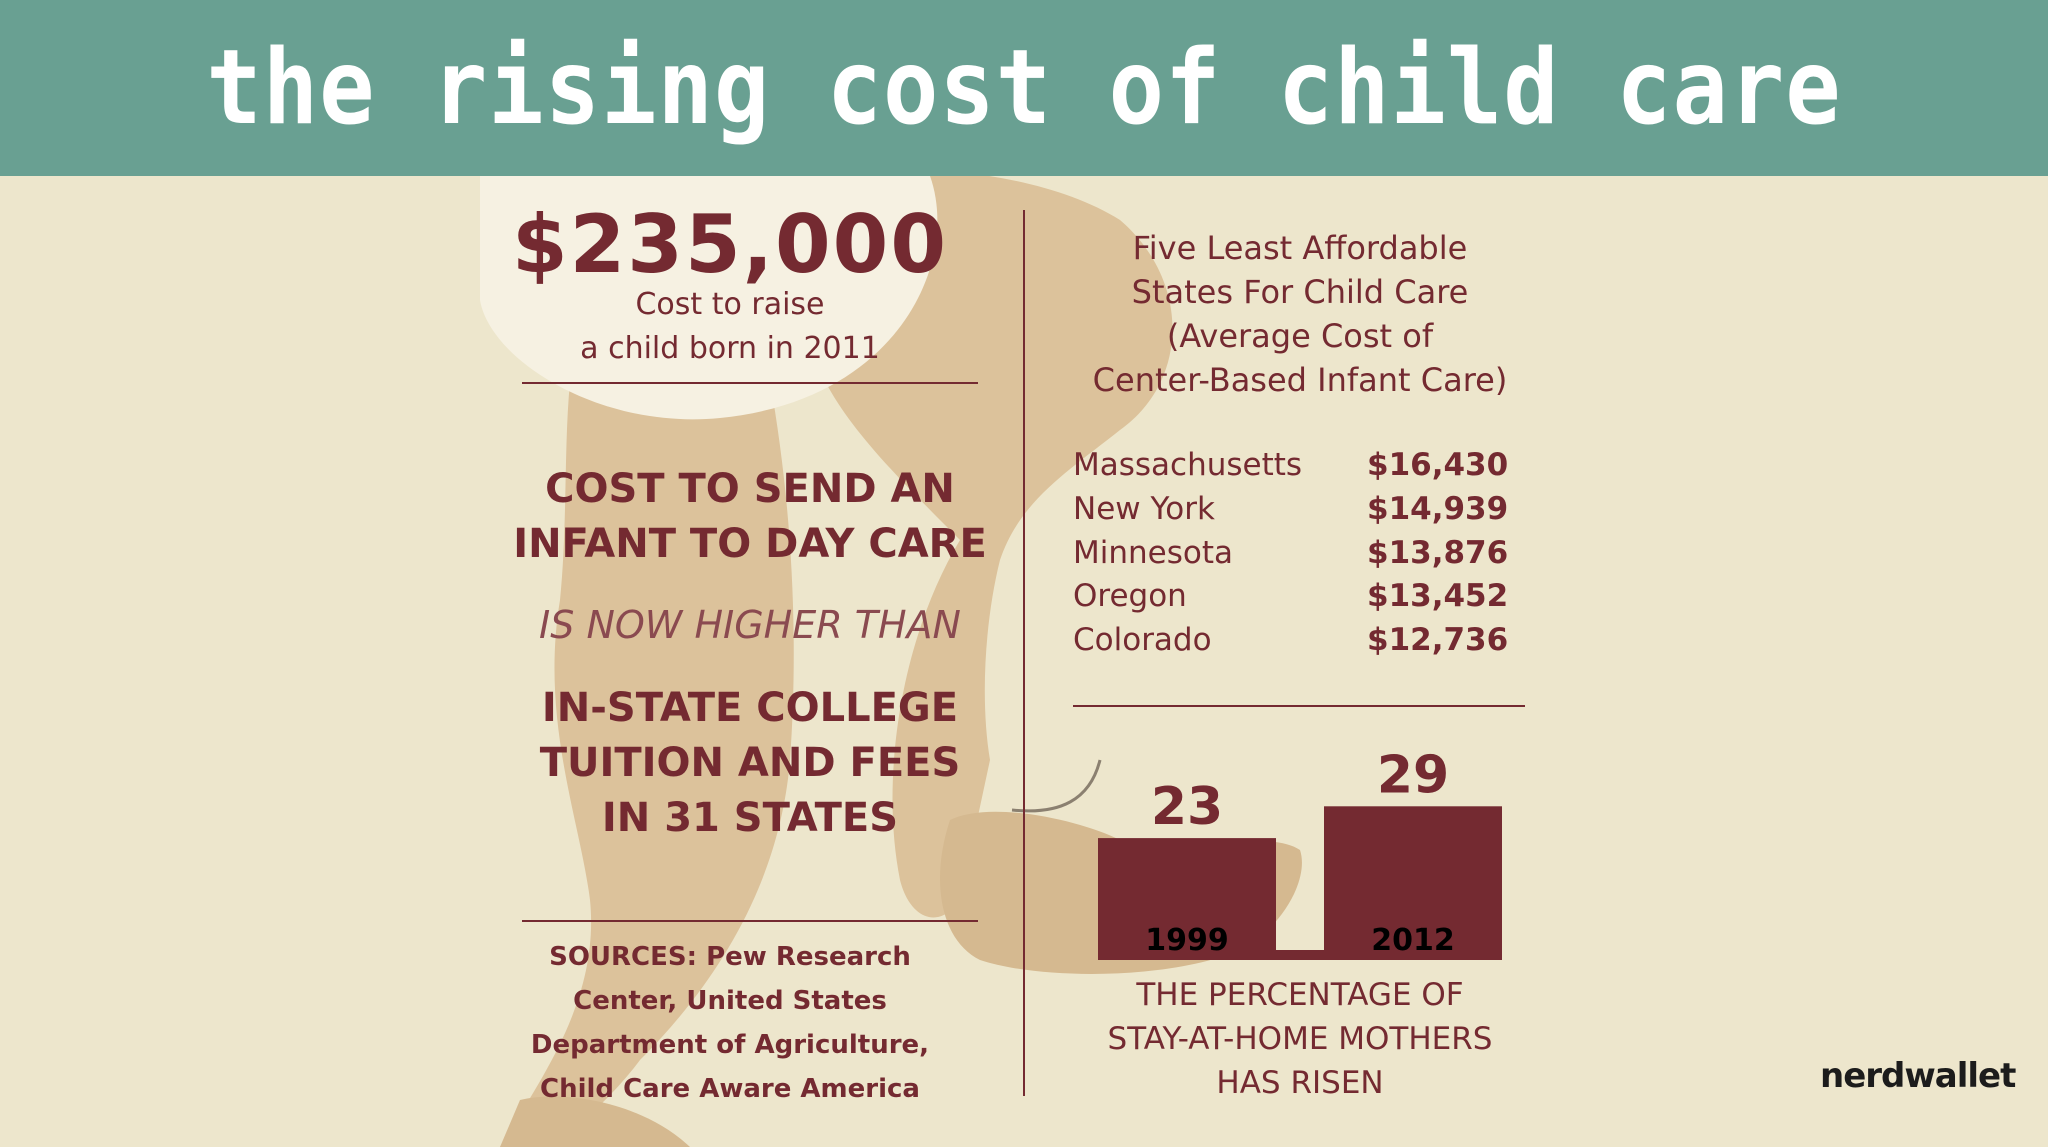 The height and width of the screenshot is (1147, 2048). What do you see at coordinates (750, 544) in the screenshot?
I see `daycare-line-2: INFANT TO DAY CARE` at bounding box center [750, 544].